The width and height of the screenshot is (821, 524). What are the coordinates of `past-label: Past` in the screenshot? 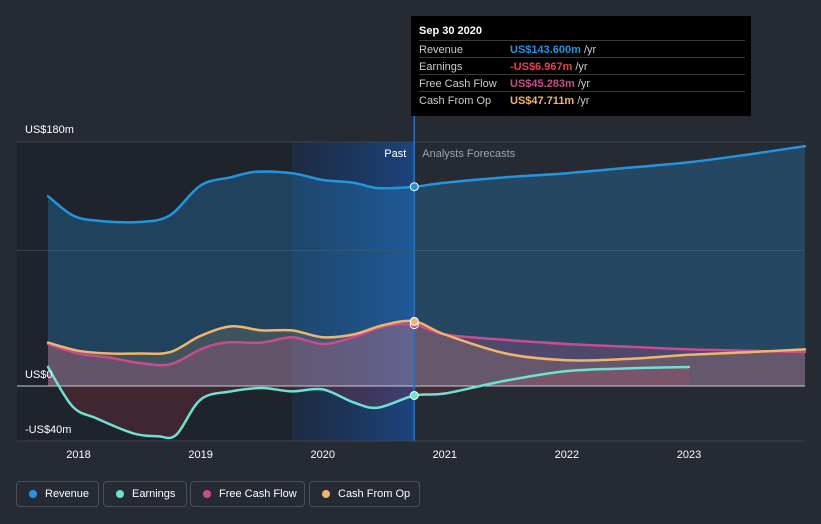 It's located at (395, 154).